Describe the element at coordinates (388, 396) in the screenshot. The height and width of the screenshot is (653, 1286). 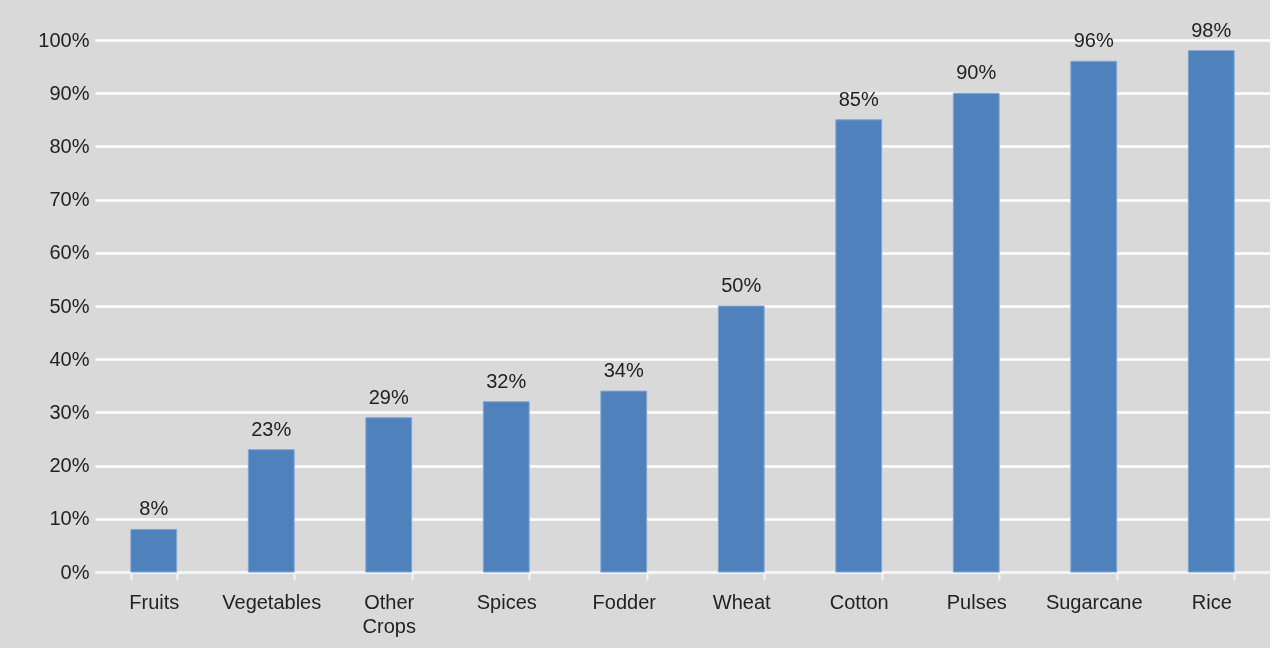
I see `data-label: 29%` at that location.